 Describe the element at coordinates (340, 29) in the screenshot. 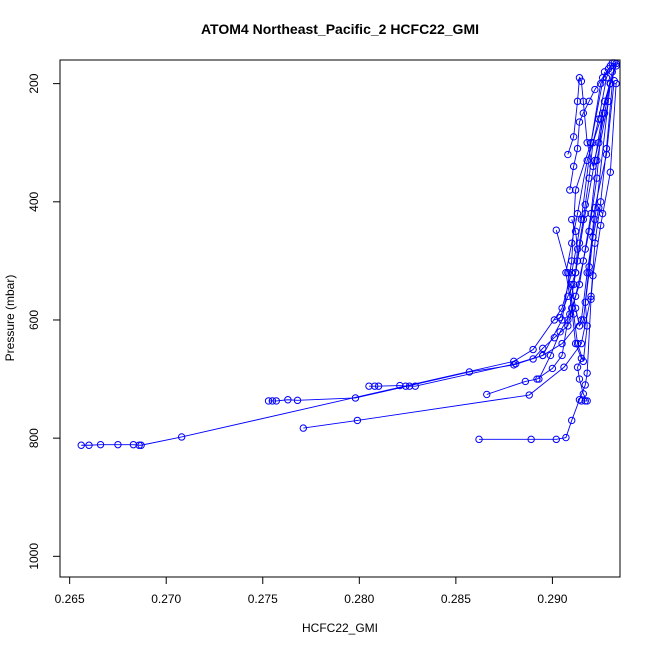

I see `chart-title: ATOM4 Northeast_Pacific_2 HCFC22_GMI` at that location.